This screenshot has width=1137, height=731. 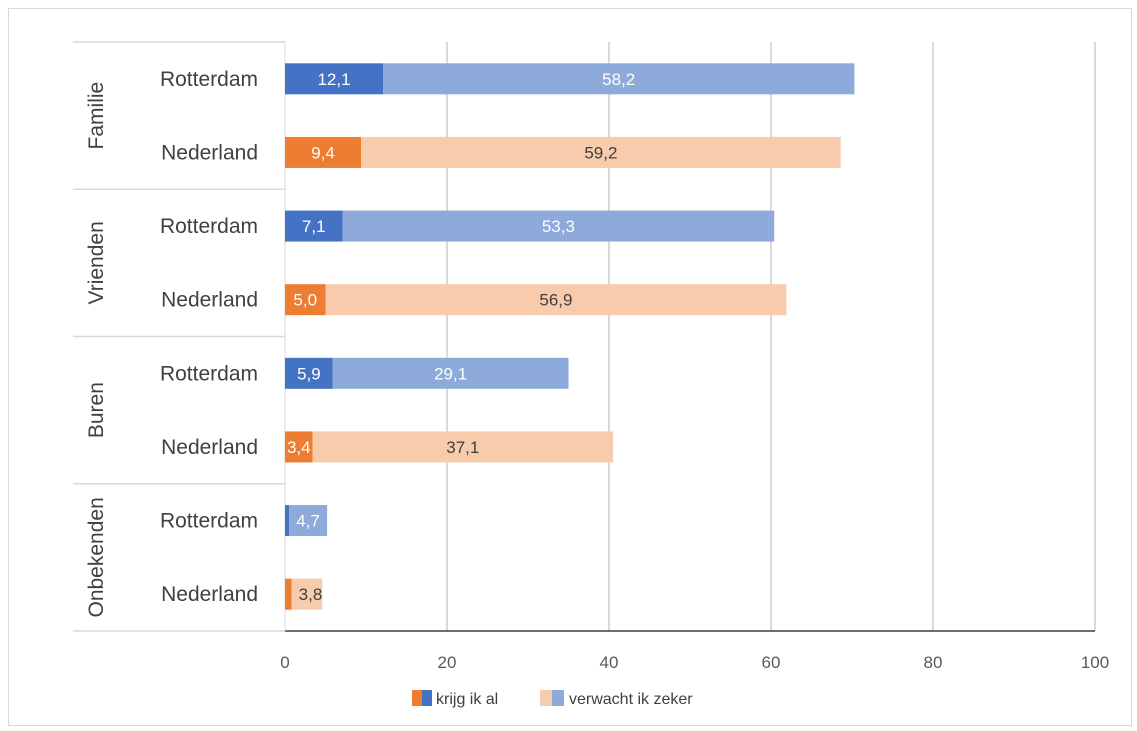 What do you see at coordinates (96, 410) in the screenshot?
I see `group-label: Buren` at bounding box center [96, 410].